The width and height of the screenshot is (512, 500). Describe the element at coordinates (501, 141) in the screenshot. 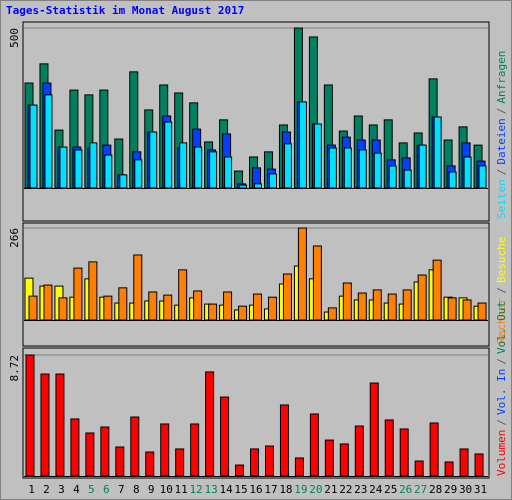

I see `legend-entry: Dateien` at that location.